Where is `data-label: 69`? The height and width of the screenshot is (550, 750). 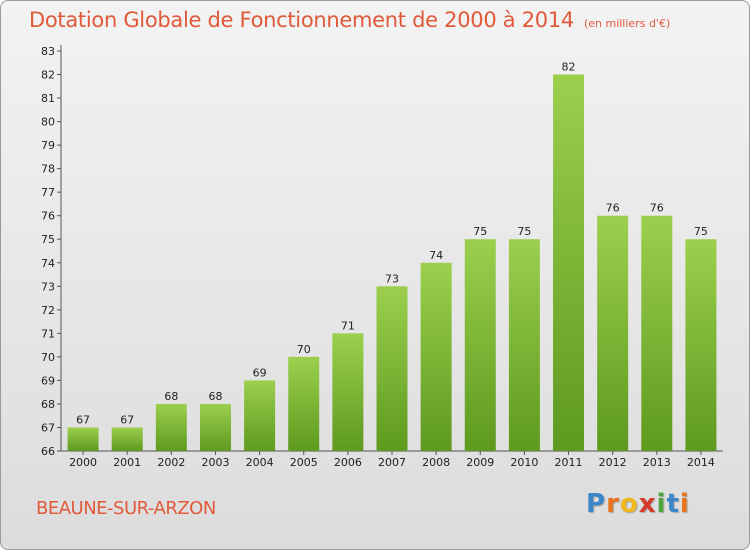 data-label: 69 is located at coordinates (260, 372).